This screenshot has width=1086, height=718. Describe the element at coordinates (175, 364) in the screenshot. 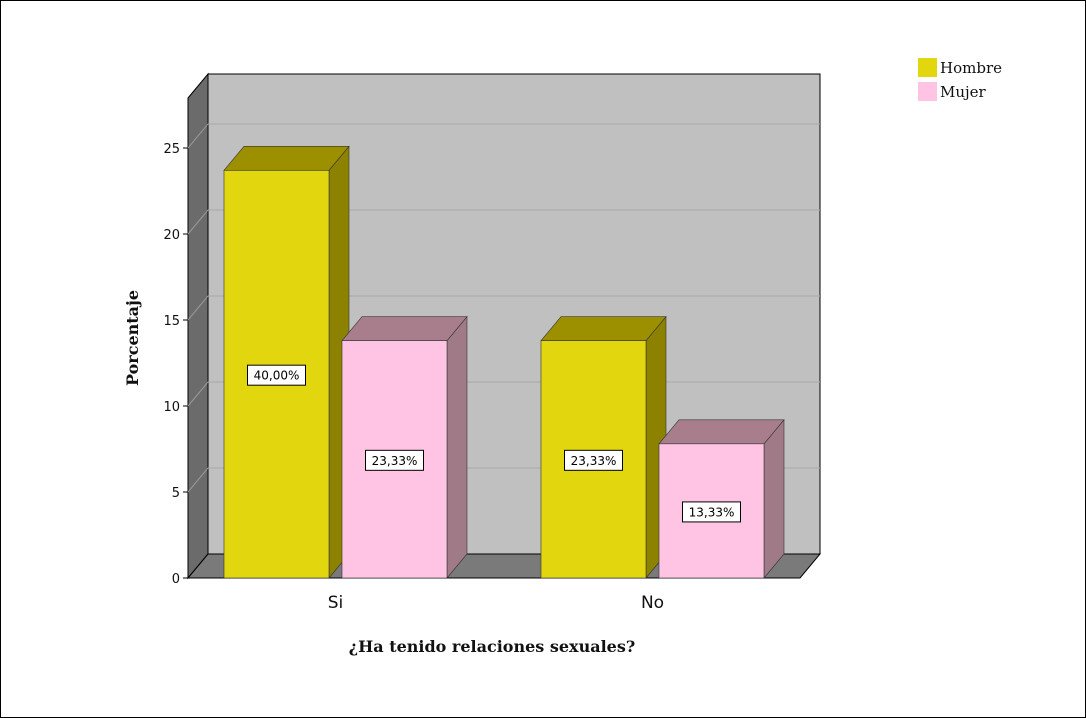

I see `y-axis-ticks: 0 5 10 15 20 25` at that location.